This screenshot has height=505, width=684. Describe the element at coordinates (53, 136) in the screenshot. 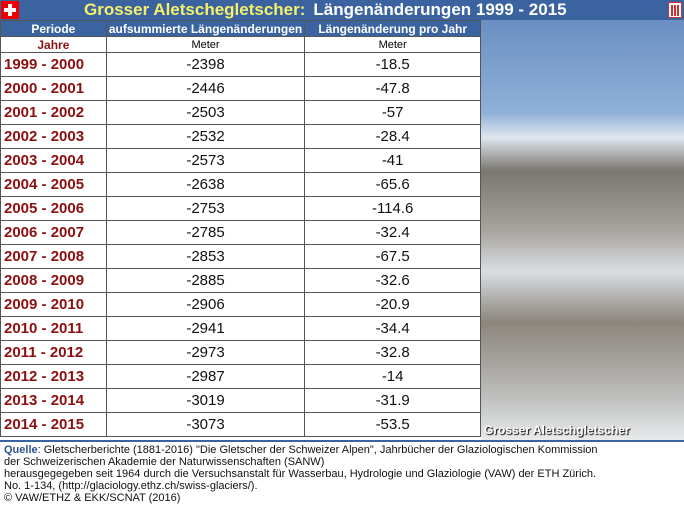

I see `period-cell: 2002 - 2003` at that location.